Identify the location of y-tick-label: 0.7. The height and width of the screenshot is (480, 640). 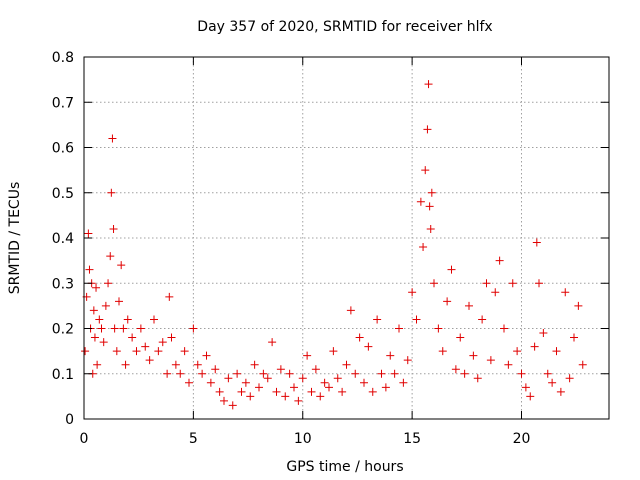
(63, 103).